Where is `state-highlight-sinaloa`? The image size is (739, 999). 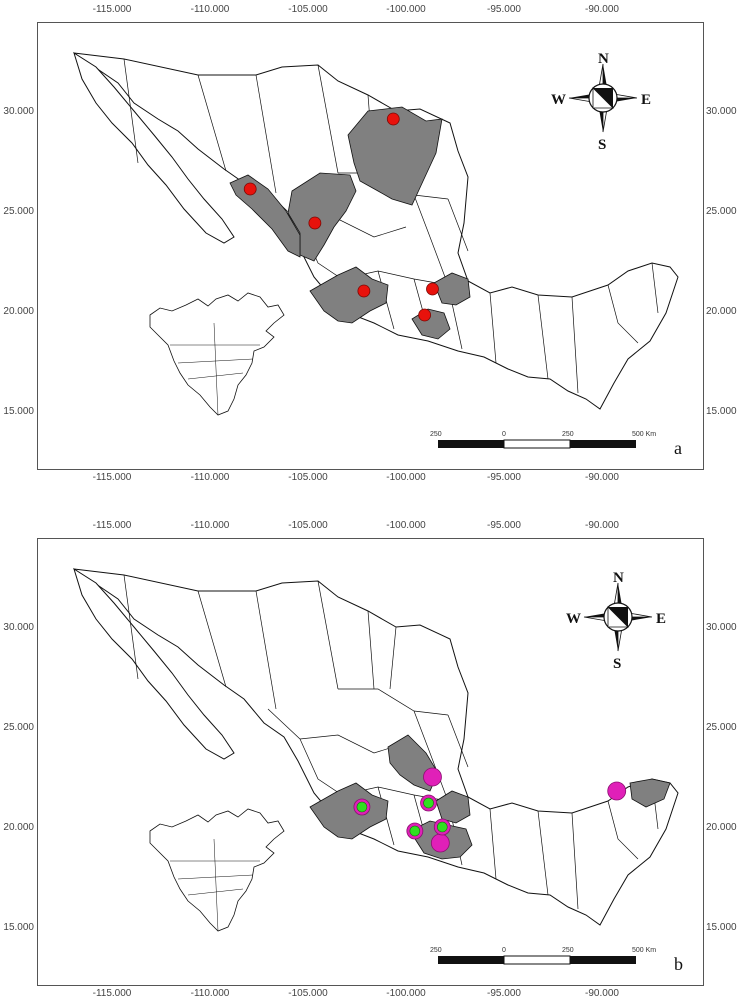 state-highlight-sinaloa is located at coordinates (265, 216).